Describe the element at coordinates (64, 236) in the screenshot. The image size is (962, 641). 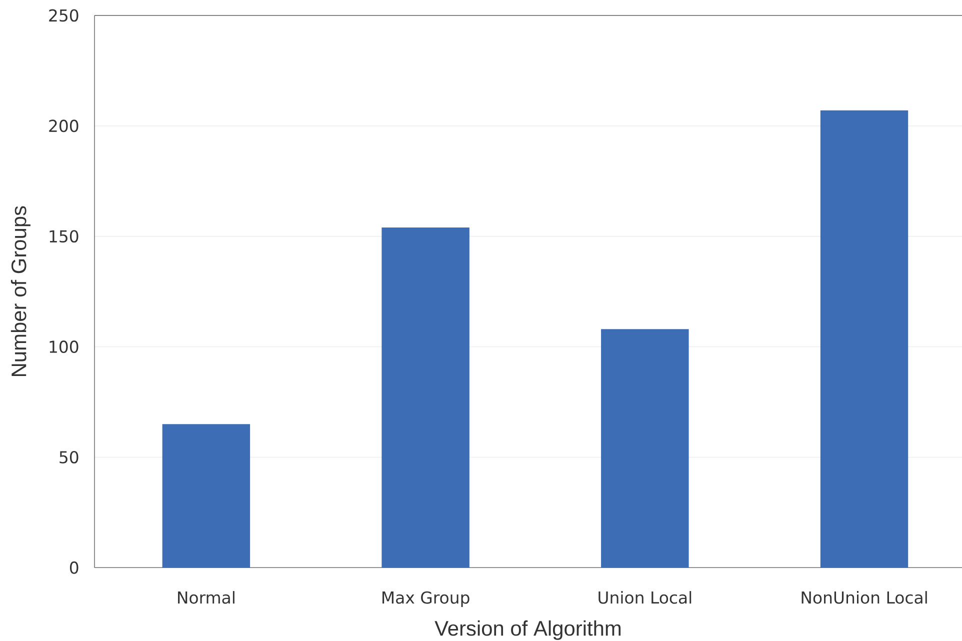
I see `y-tick-label: 150` at that location.